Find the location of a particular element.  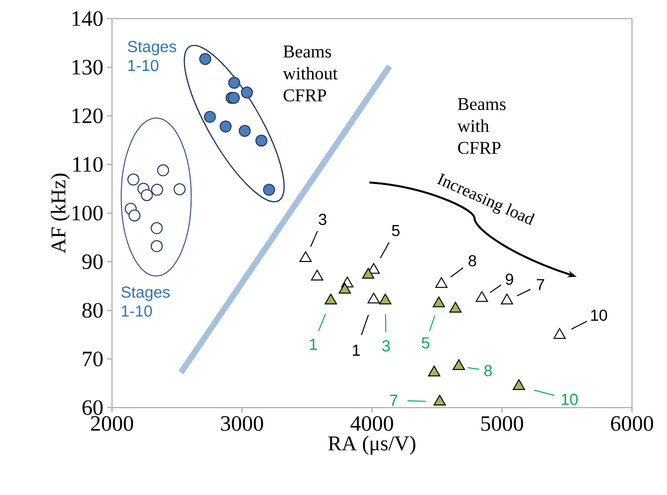

y-tick-label: 80 is located at coordinates (92, 310).